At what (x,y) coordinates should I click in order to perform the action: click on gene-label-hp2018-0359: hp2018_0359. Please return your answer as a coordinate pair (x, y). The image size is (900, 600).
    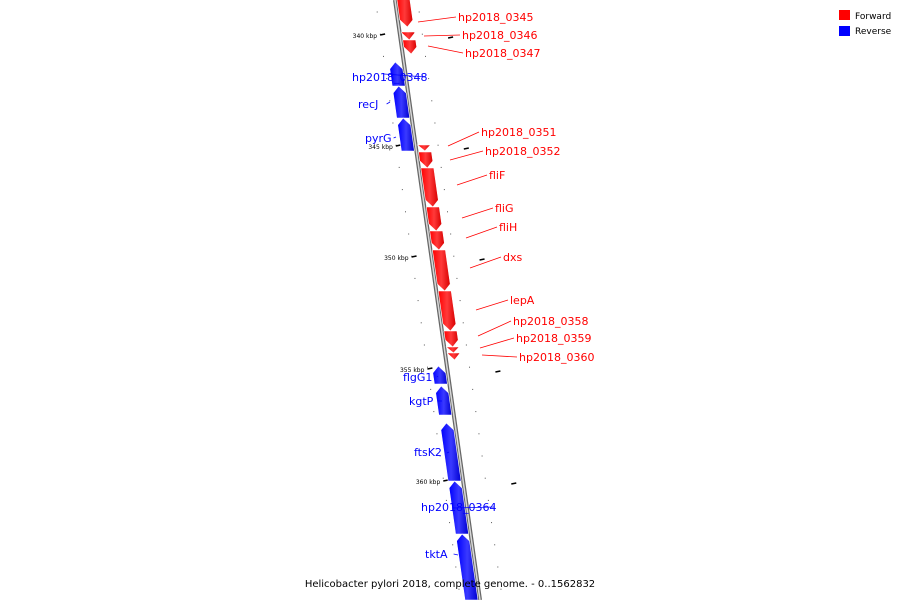
    Looking at the image, I should click on (553, 338).